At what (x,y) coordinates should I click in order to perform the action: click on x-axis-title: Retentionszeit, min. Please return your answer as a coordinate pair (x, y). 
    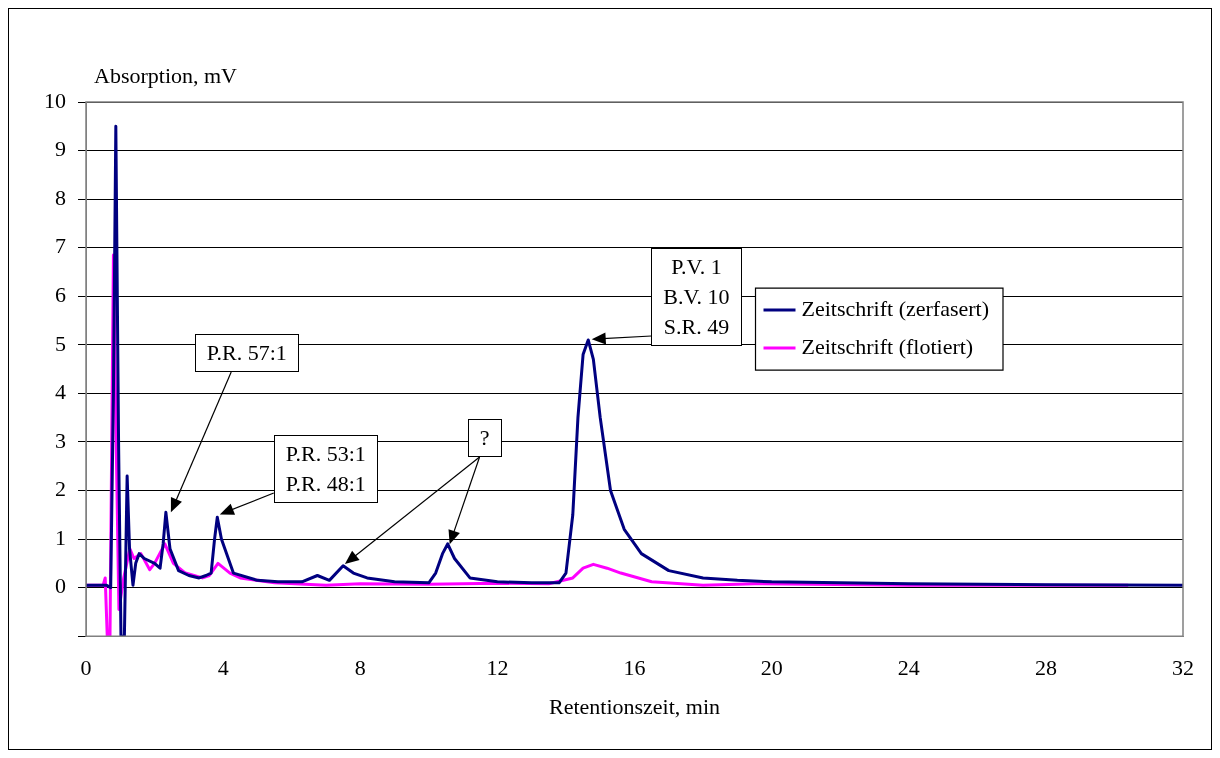
    Looking at the image, I should click on (634, 706).